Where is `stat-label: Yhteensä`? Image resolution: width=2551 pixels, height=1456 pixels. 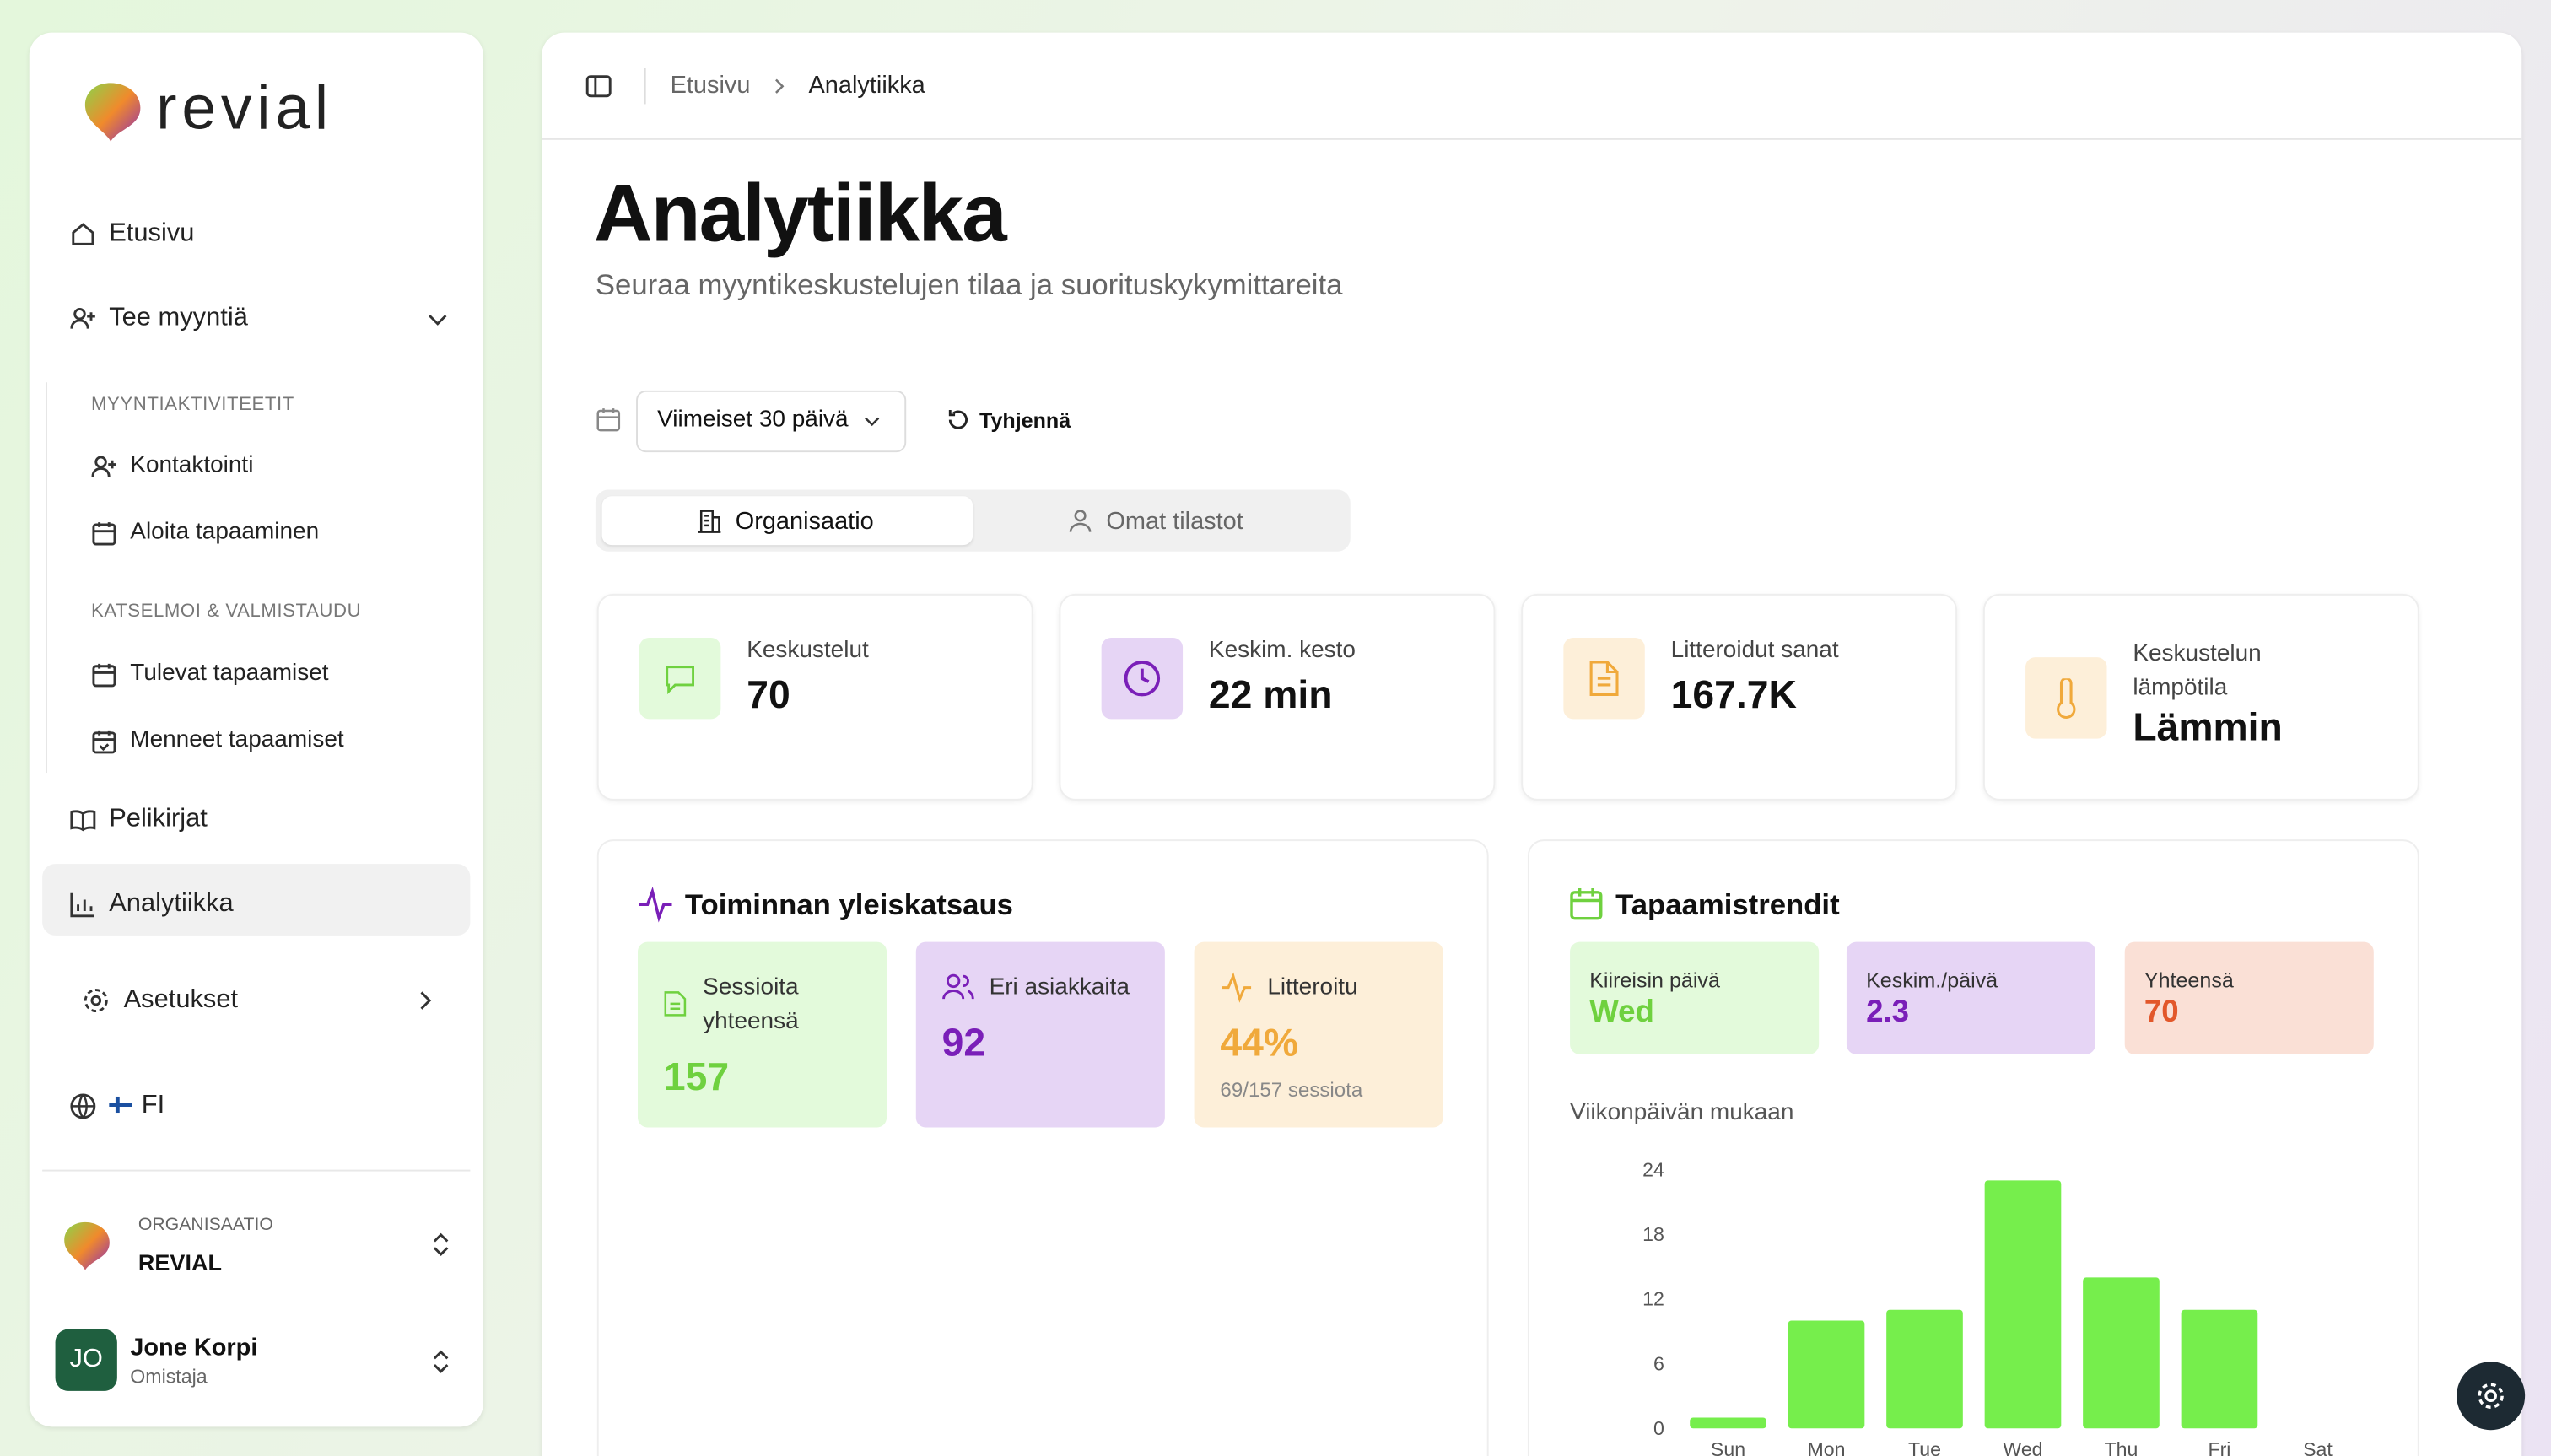
stat-label: Yhteensä is located at coordinates (2189, 981).